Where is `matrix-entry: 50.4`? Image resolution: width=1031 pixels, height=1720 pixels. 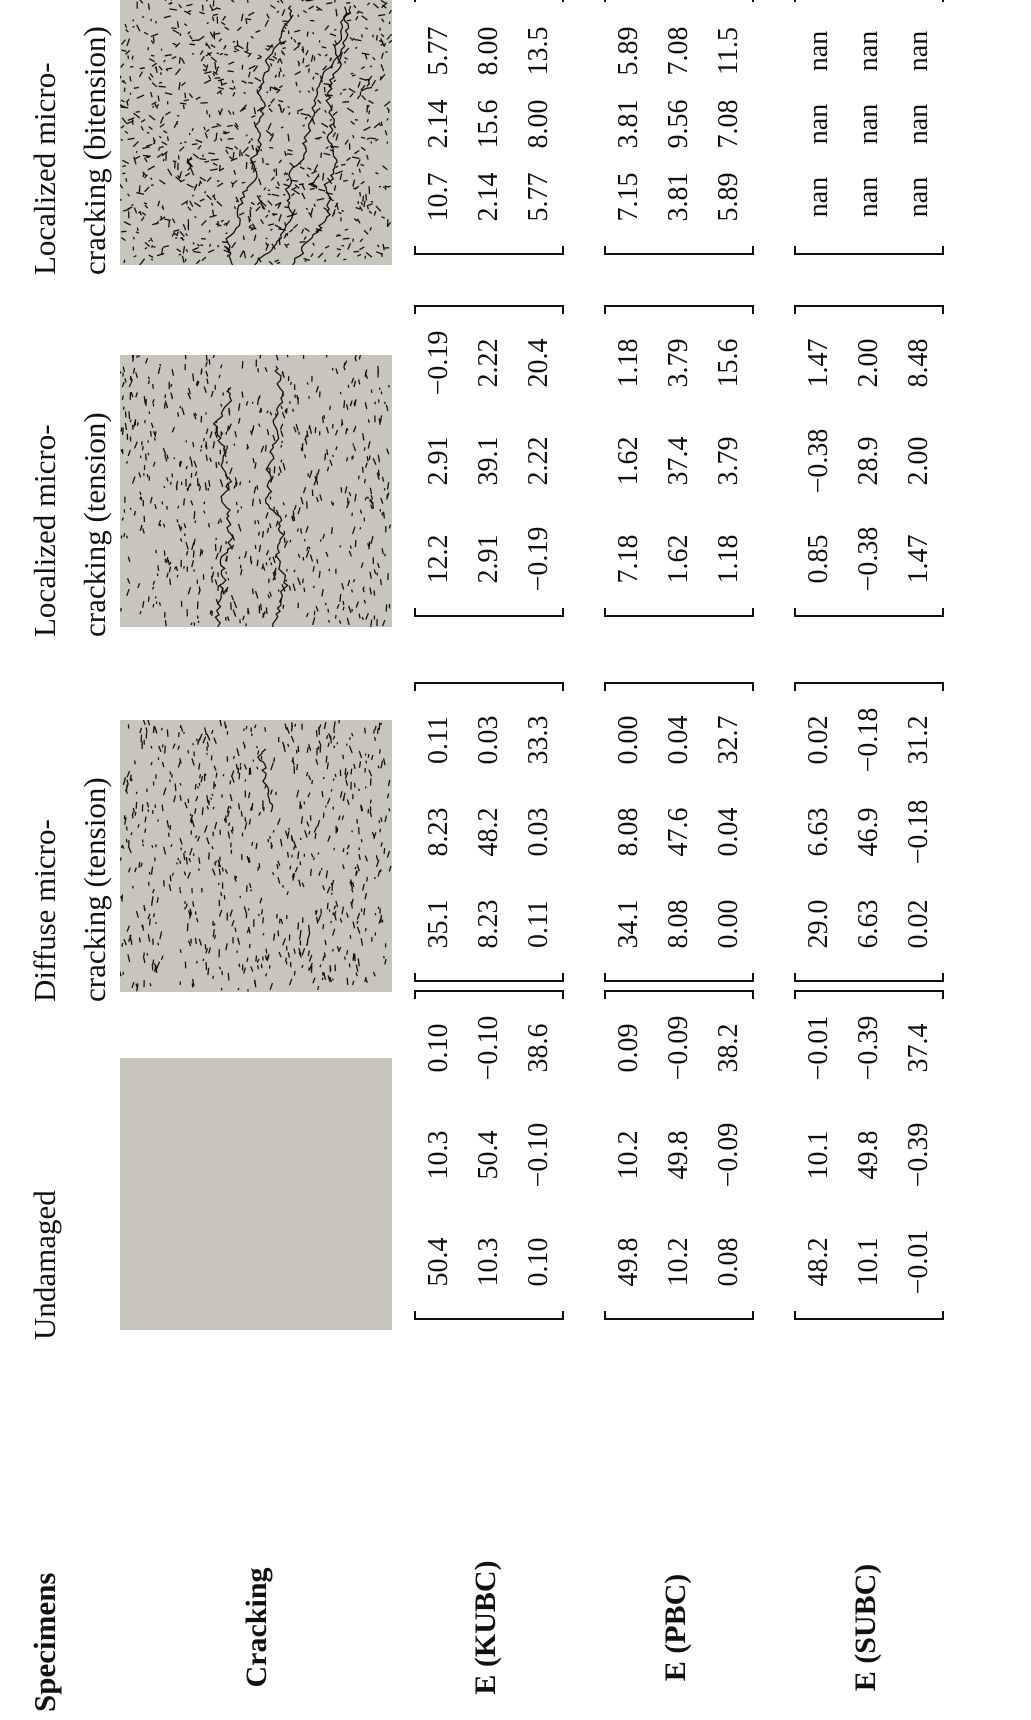
matrix-entry: 50.4 is located at coordinates (438, 1262).